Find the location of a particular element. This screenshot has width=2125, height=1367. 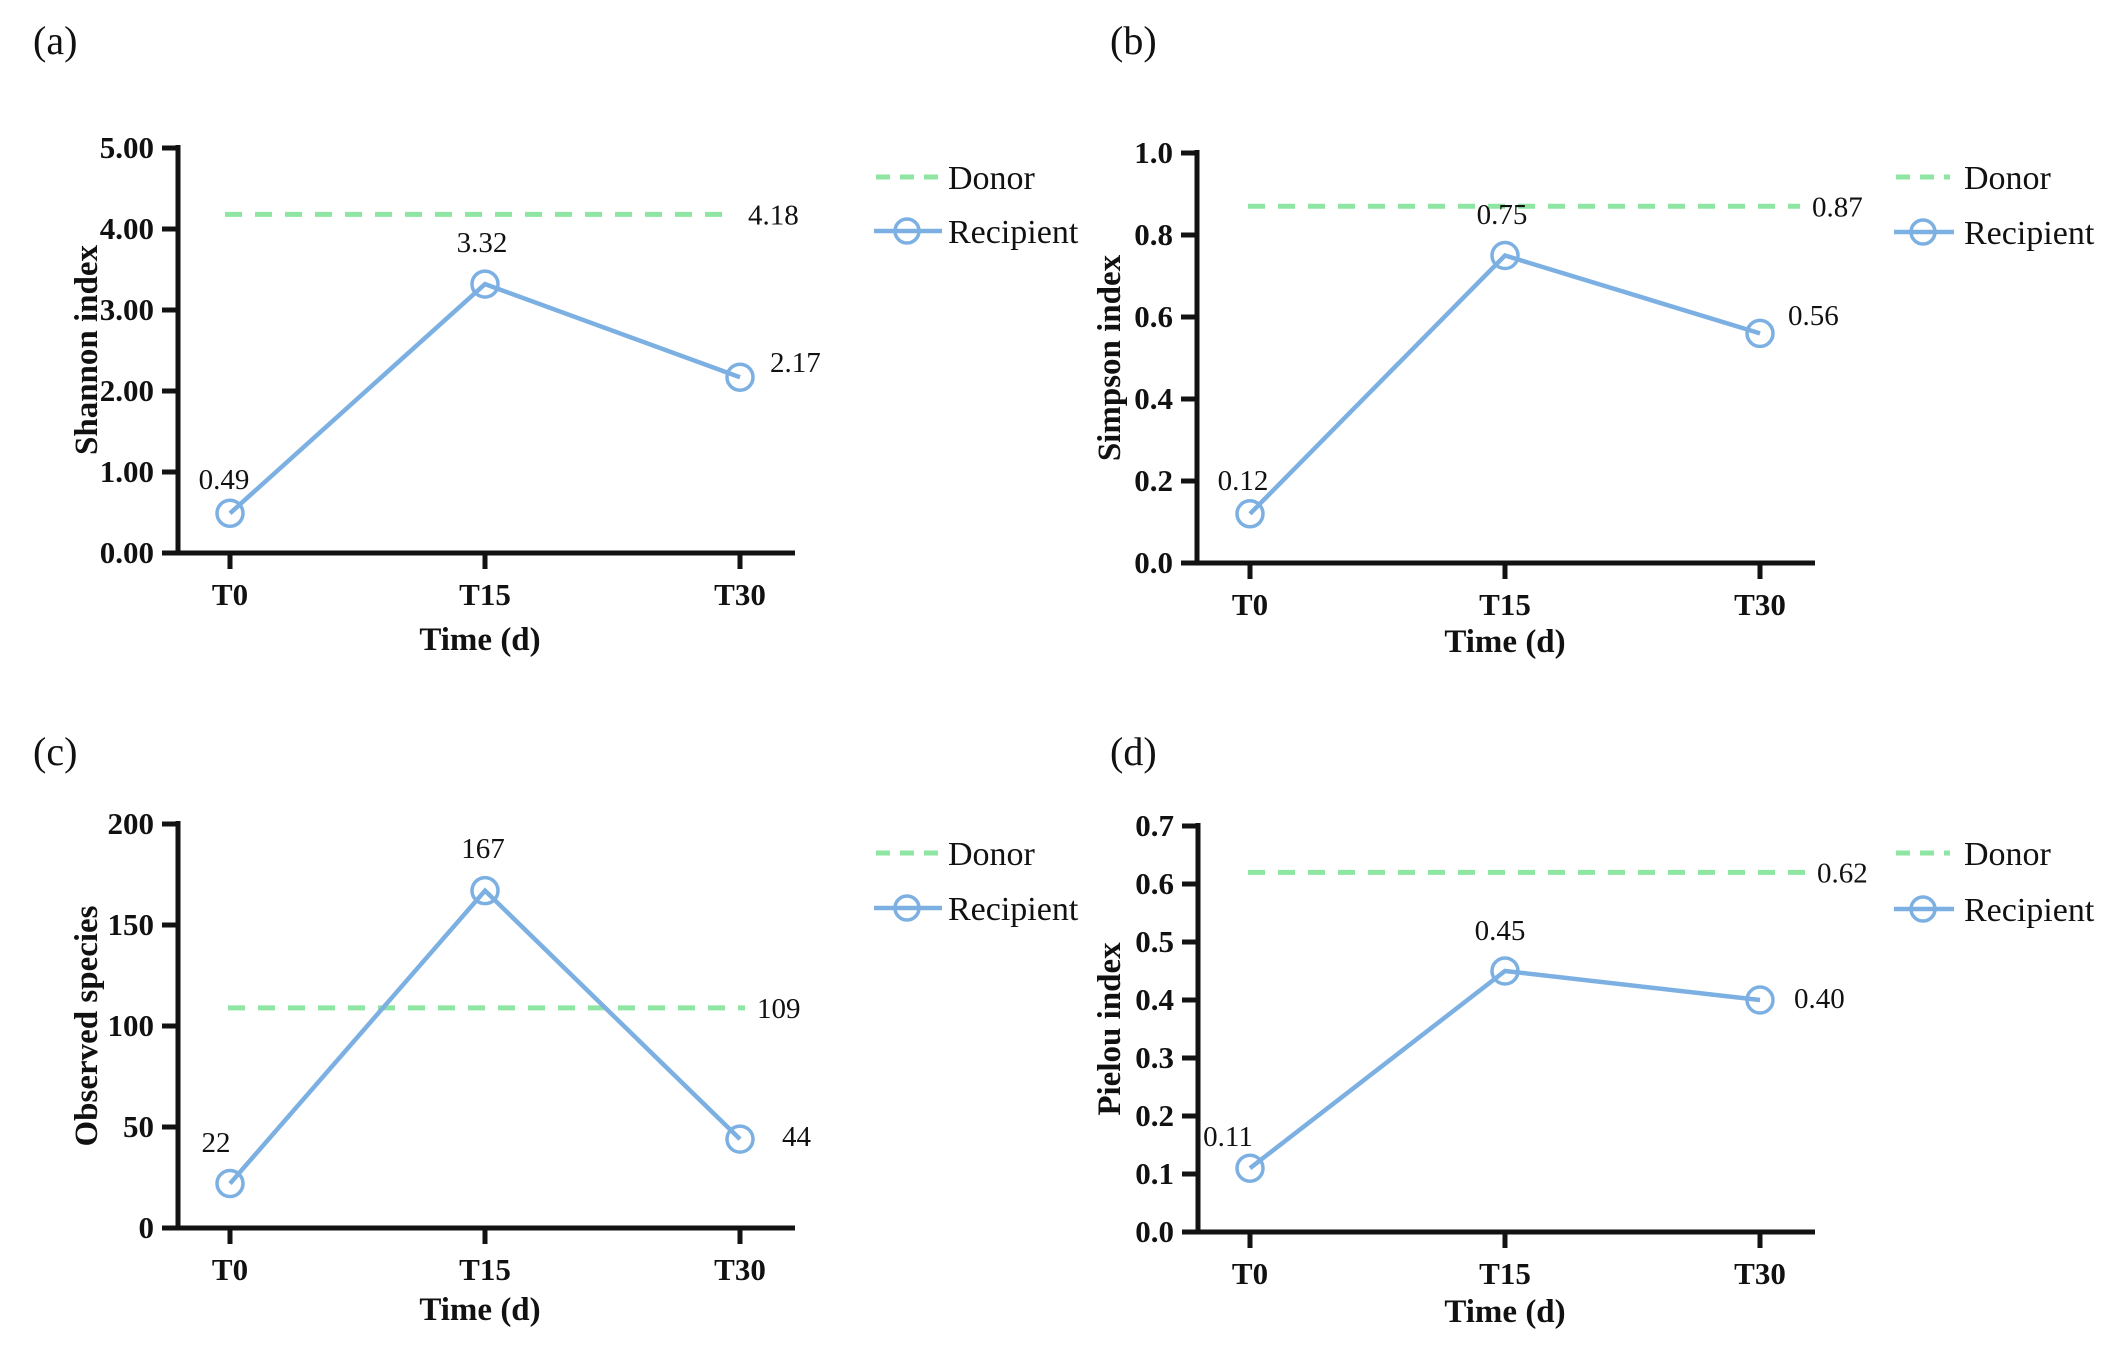

panel-a-x-tick-label: T15 is located at coordinates (485, 594).